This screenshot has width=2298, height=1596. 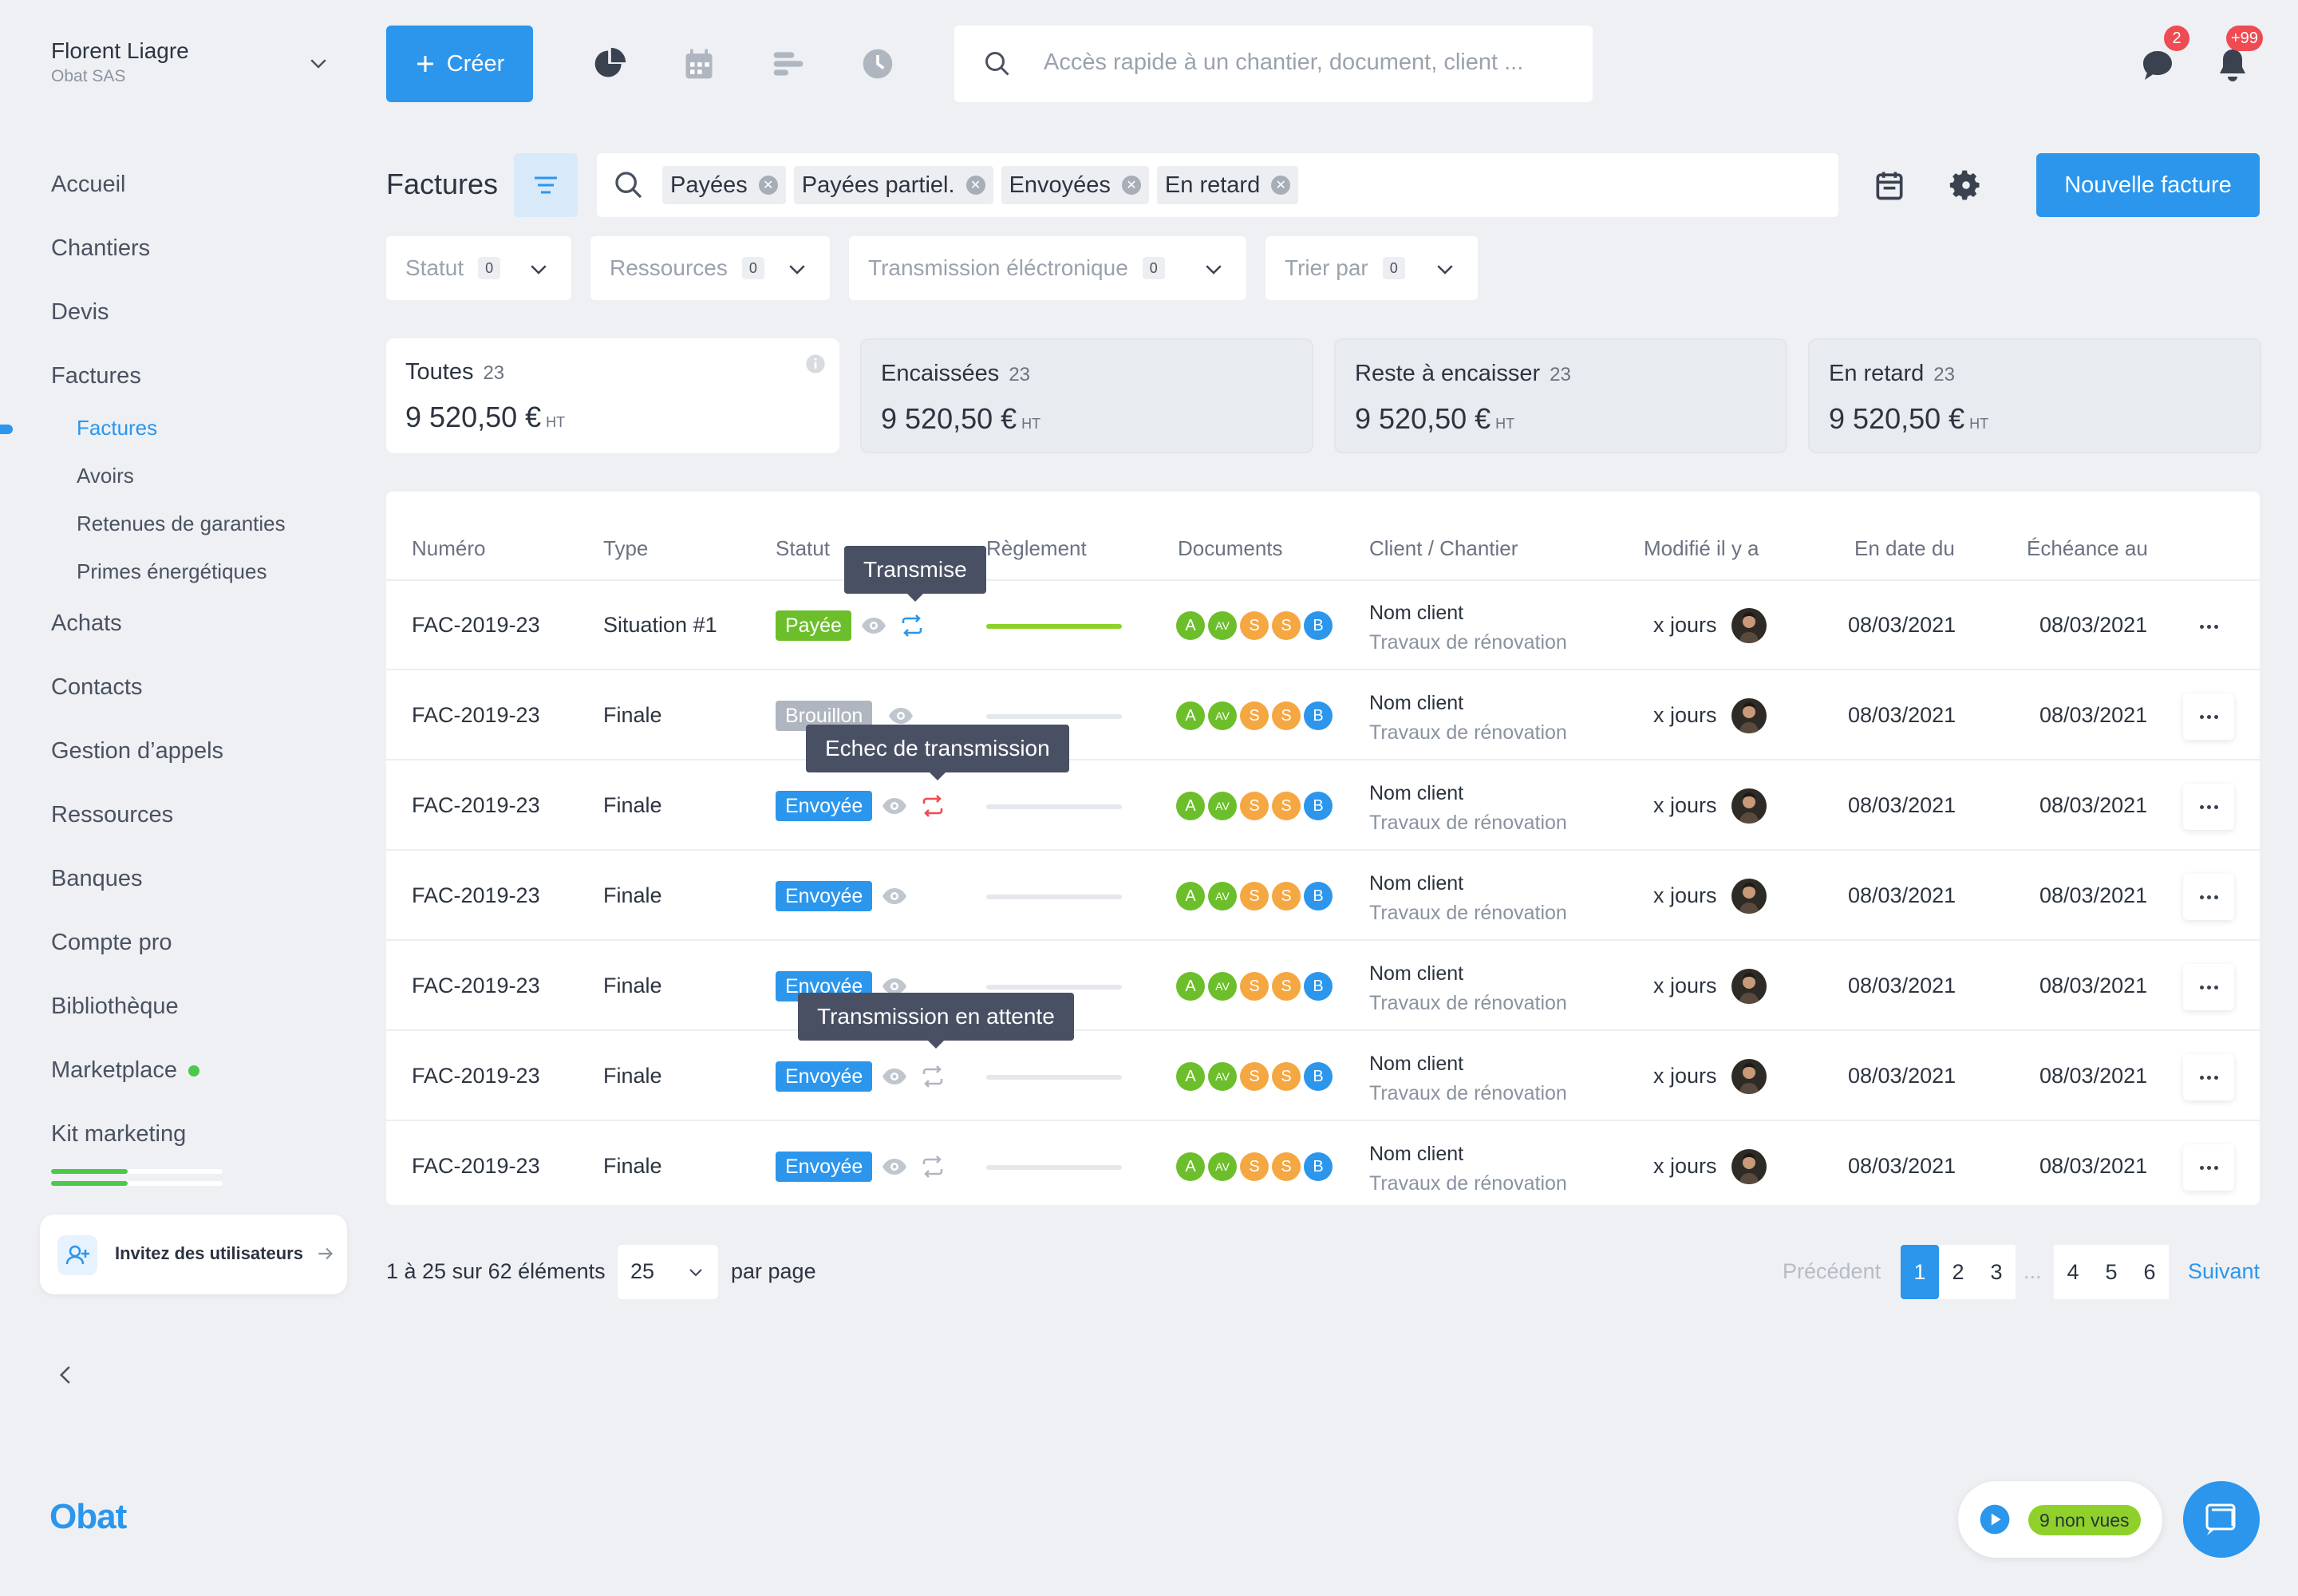 What do you see at coordinates (2158, 65) in the screenshot?
I see `messages-icon` at bounding box center [2158, 65].